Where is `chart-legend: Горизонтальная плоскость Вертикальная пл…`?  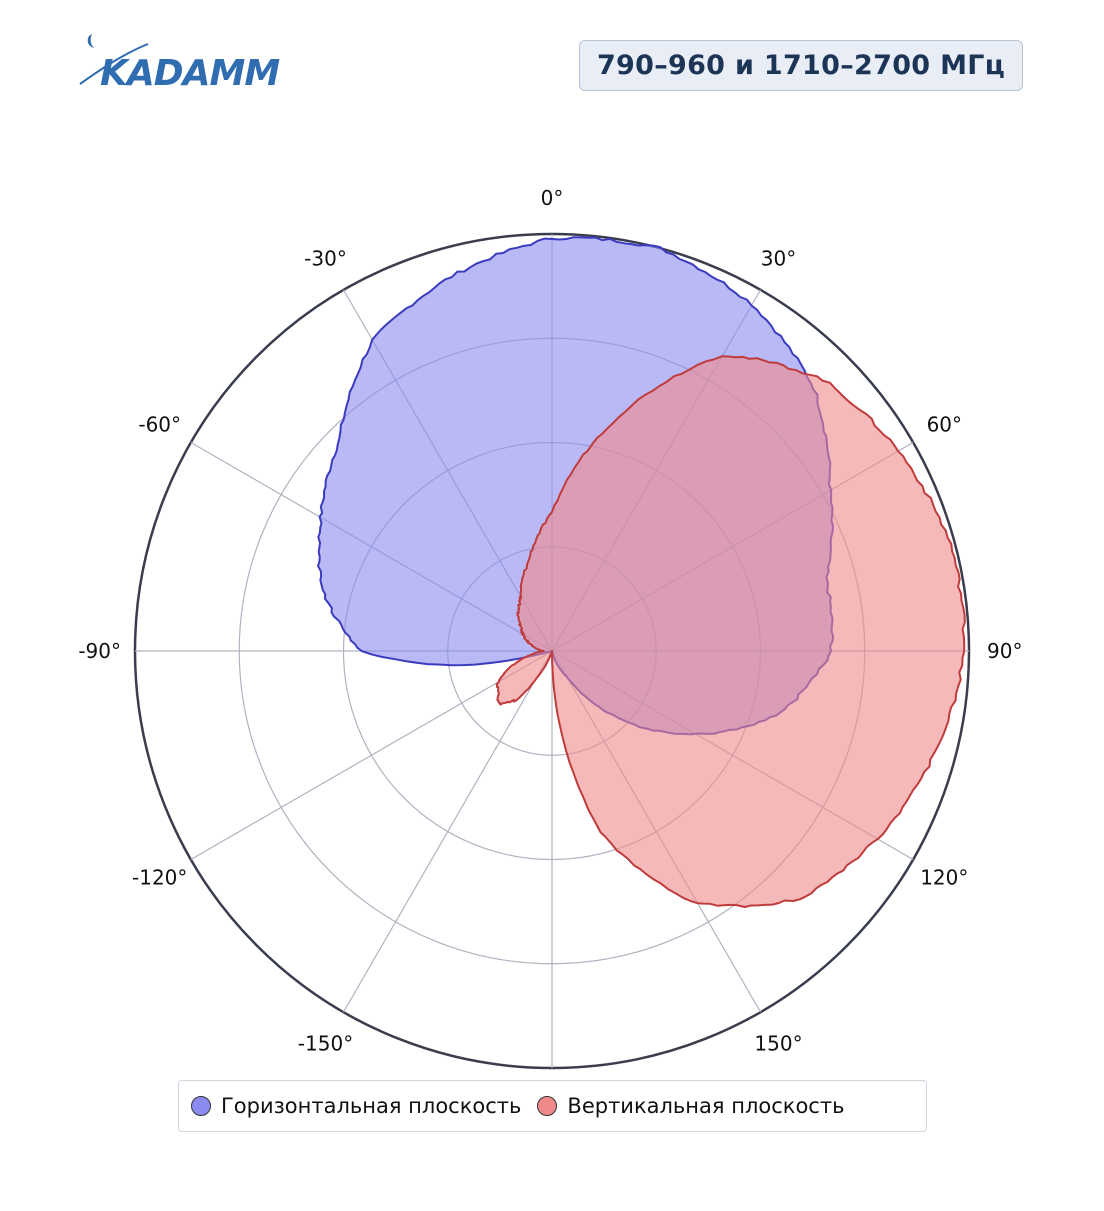 chart-legend: Горизонтальная плоскость Вертикальная пл… is located at coordinates (552, 1106).